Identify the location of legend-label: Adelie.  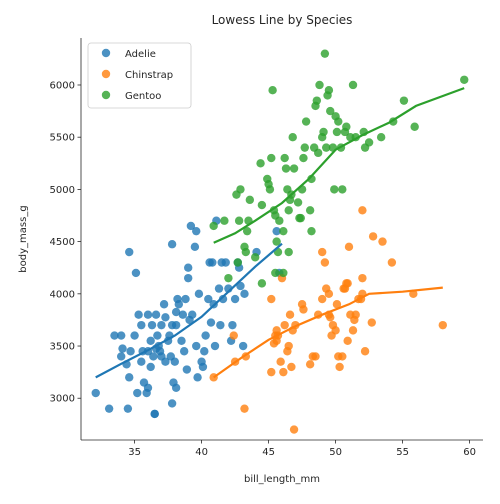
(140, 54).